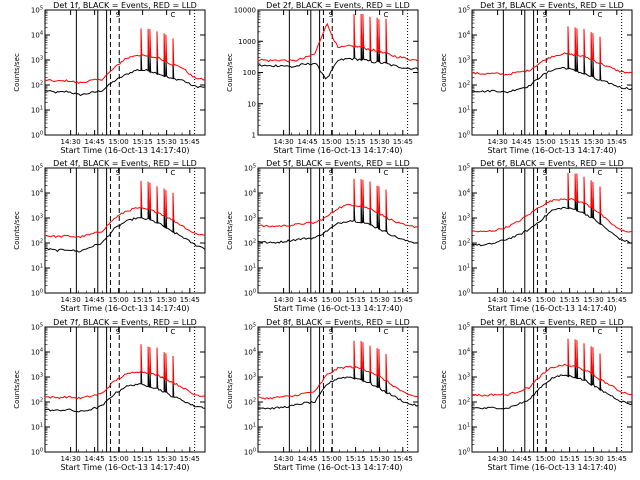 The height and width of the screenshot is (480, 640). I want to click on chart-title: Det 1f, BLACK = Events, RED = LLD, so click(125, 5).